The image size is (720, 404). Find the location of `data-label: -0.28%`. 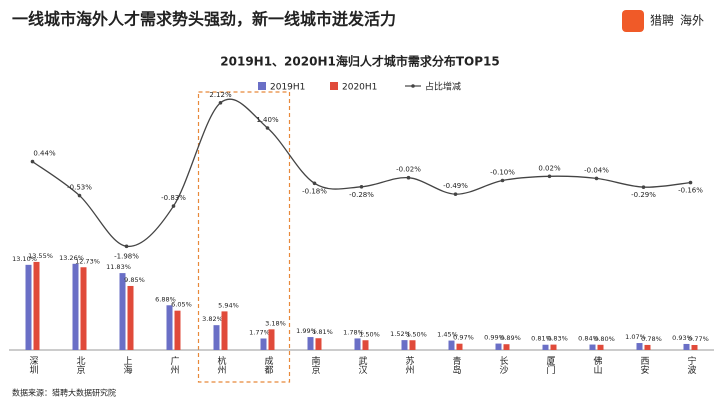

data-label: -0.28% is located at coordinates (361, 195).